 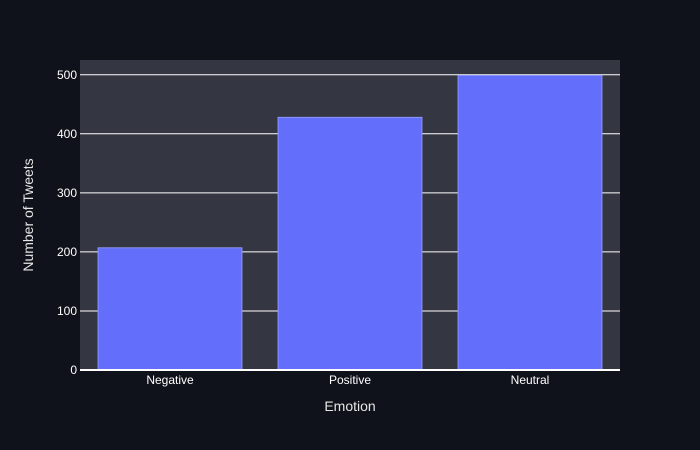 What do you see at coordinates (28, 214) in the screenshot?
I see `y-axis-title: Number of Tweets` at bounding box center [28, 214].